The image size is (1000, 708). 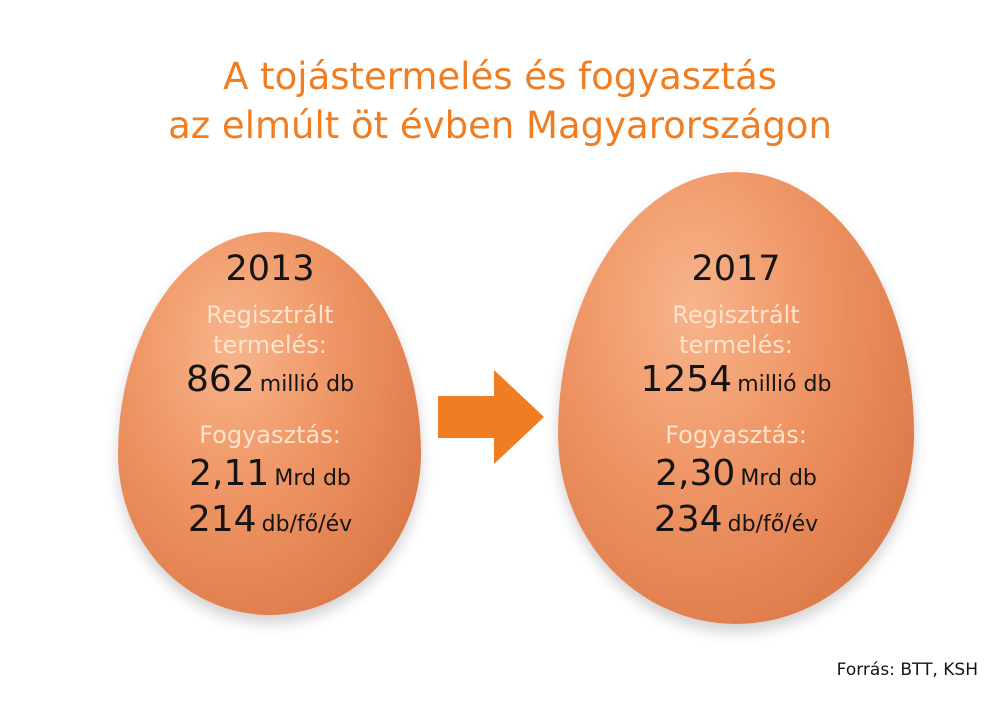 I want to click on year-label: 2017, so click(x=736, y=269).